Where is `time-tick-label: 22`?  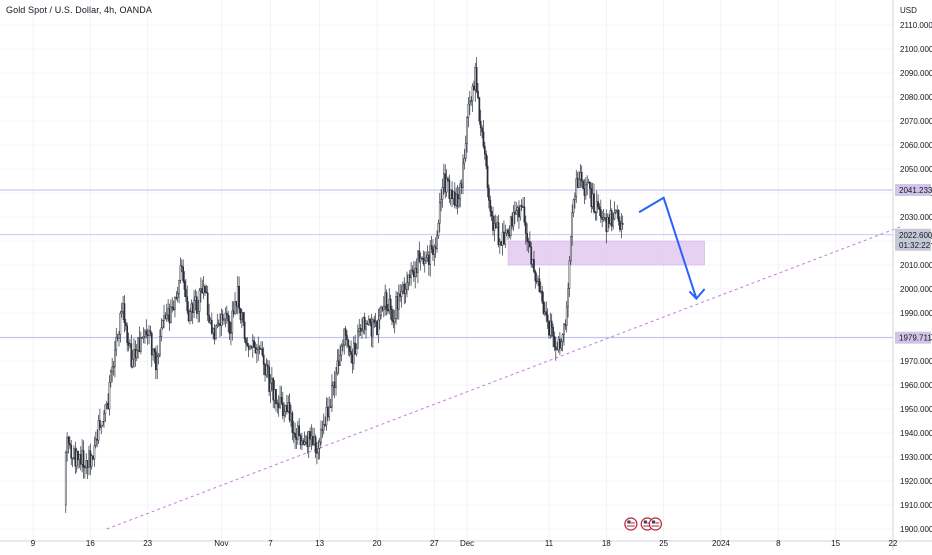 time-tick-label: 22 is located at coordinates (892, 543).